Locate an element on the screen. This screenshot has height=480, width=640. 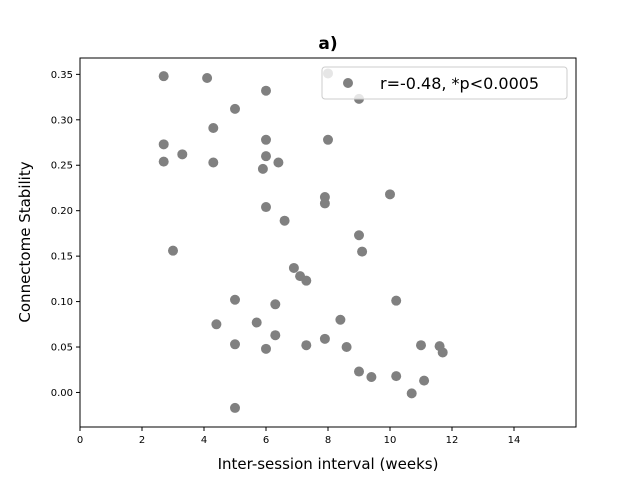
x-tick-label: 12 is located at coordinates (452, 440).